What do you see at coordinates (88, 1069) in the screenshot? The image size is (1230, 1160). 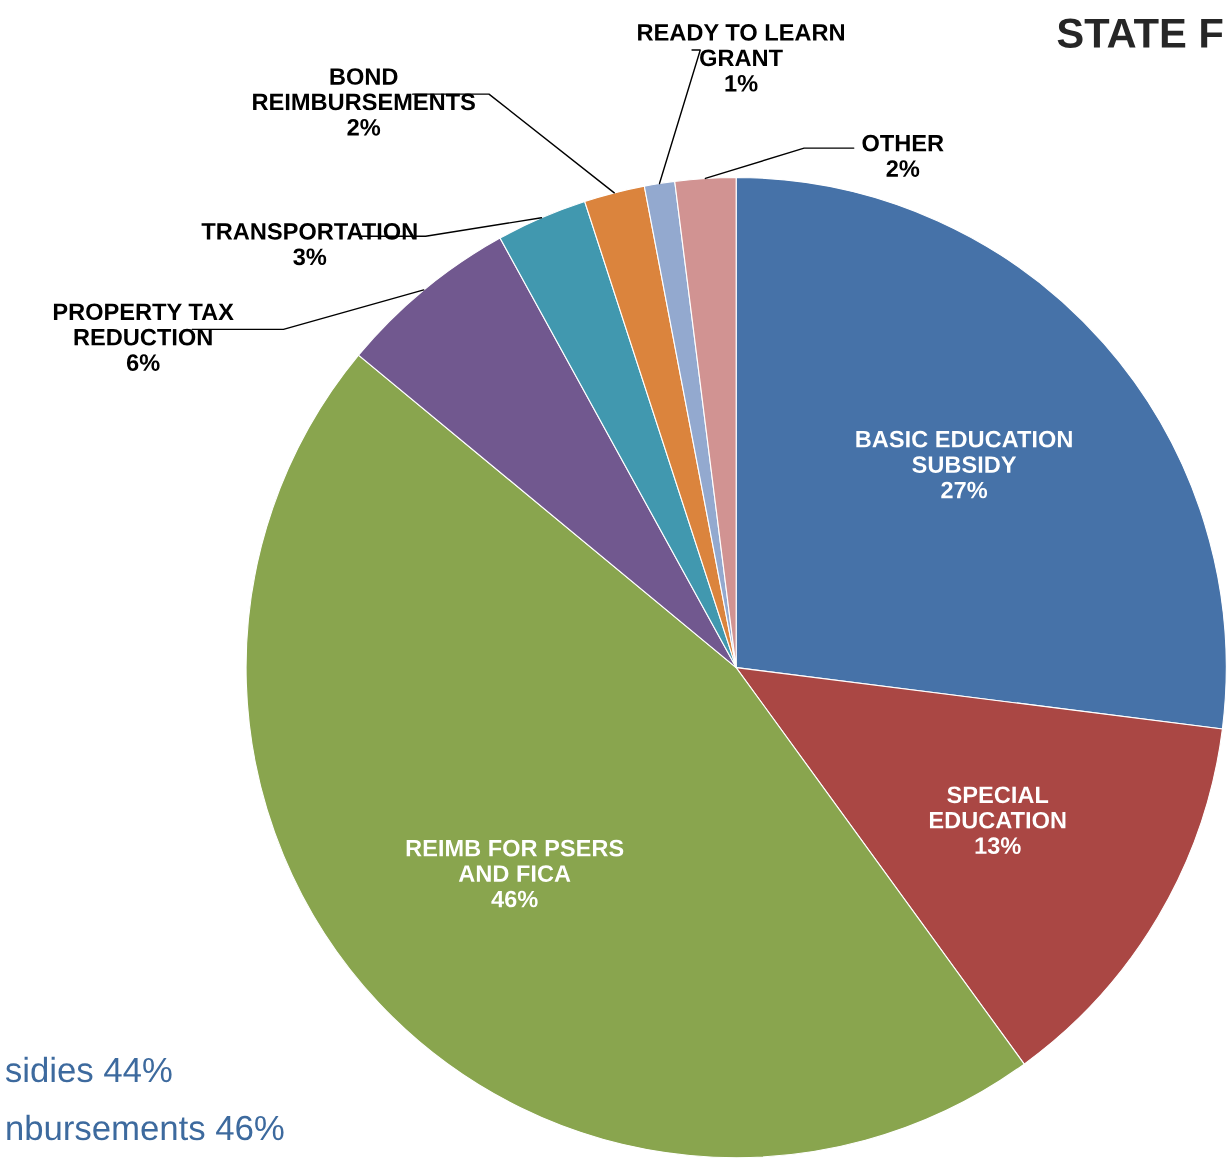 I see `text: sidies 44%` at bounding box center [88, 1069].